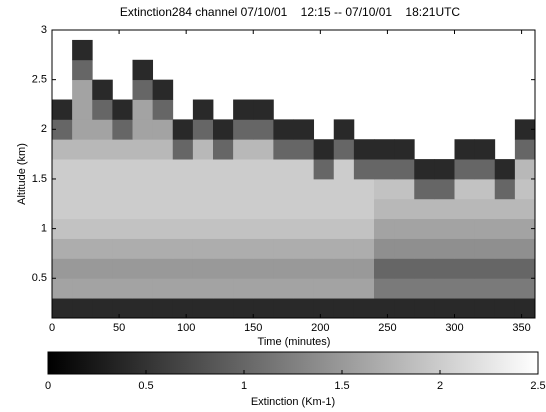 This screenshot has height=412, width=546. Describe the element at coordinates (244, 386) in the screenshot. I see `colorbar-tick-label: 1` at that location.